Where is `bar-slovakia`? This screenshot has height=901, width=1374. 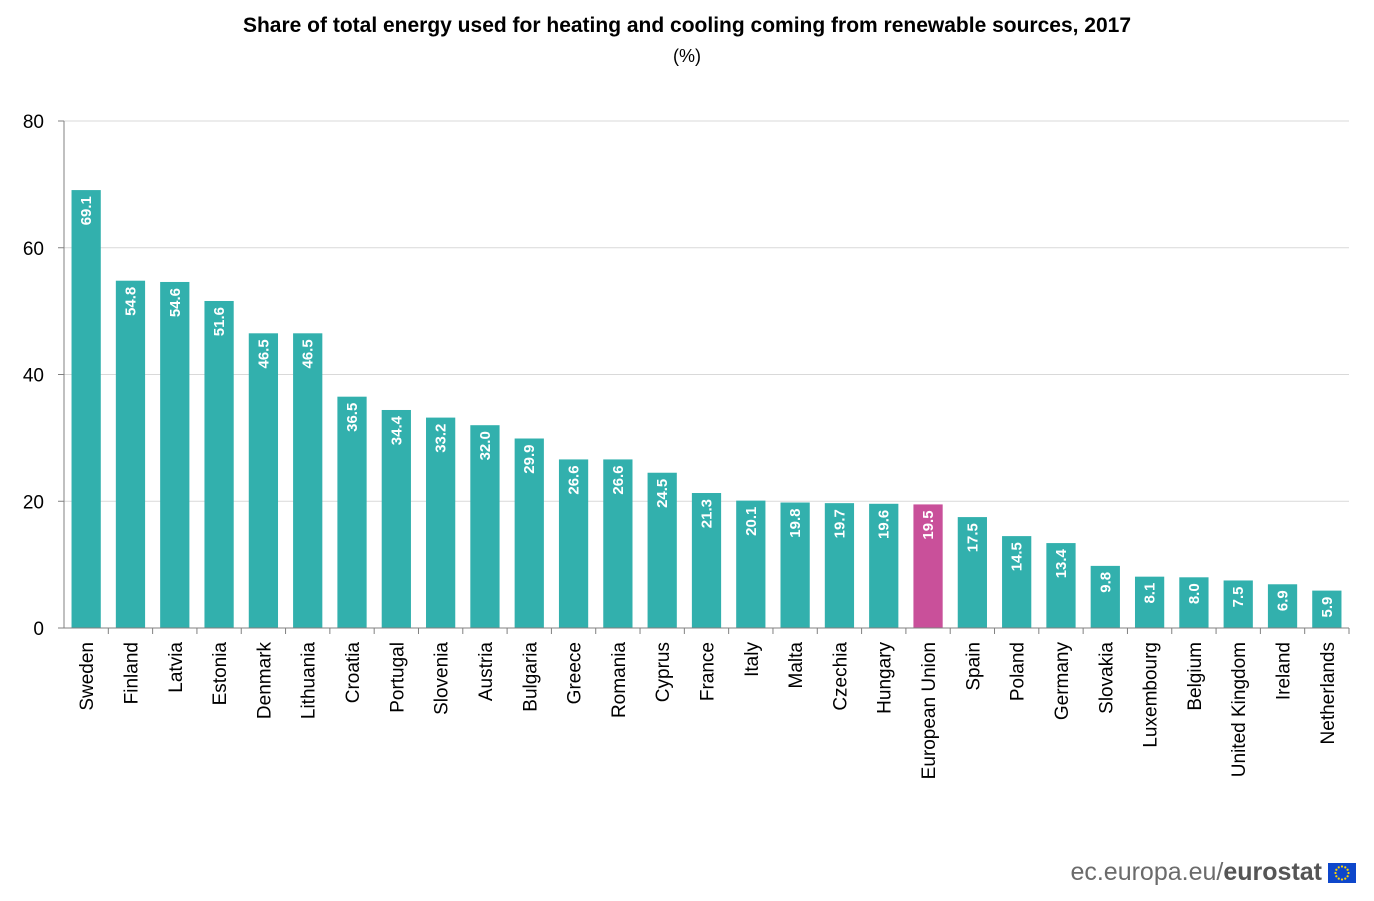
bar-slovakia is located at coordinates (1105, 596).